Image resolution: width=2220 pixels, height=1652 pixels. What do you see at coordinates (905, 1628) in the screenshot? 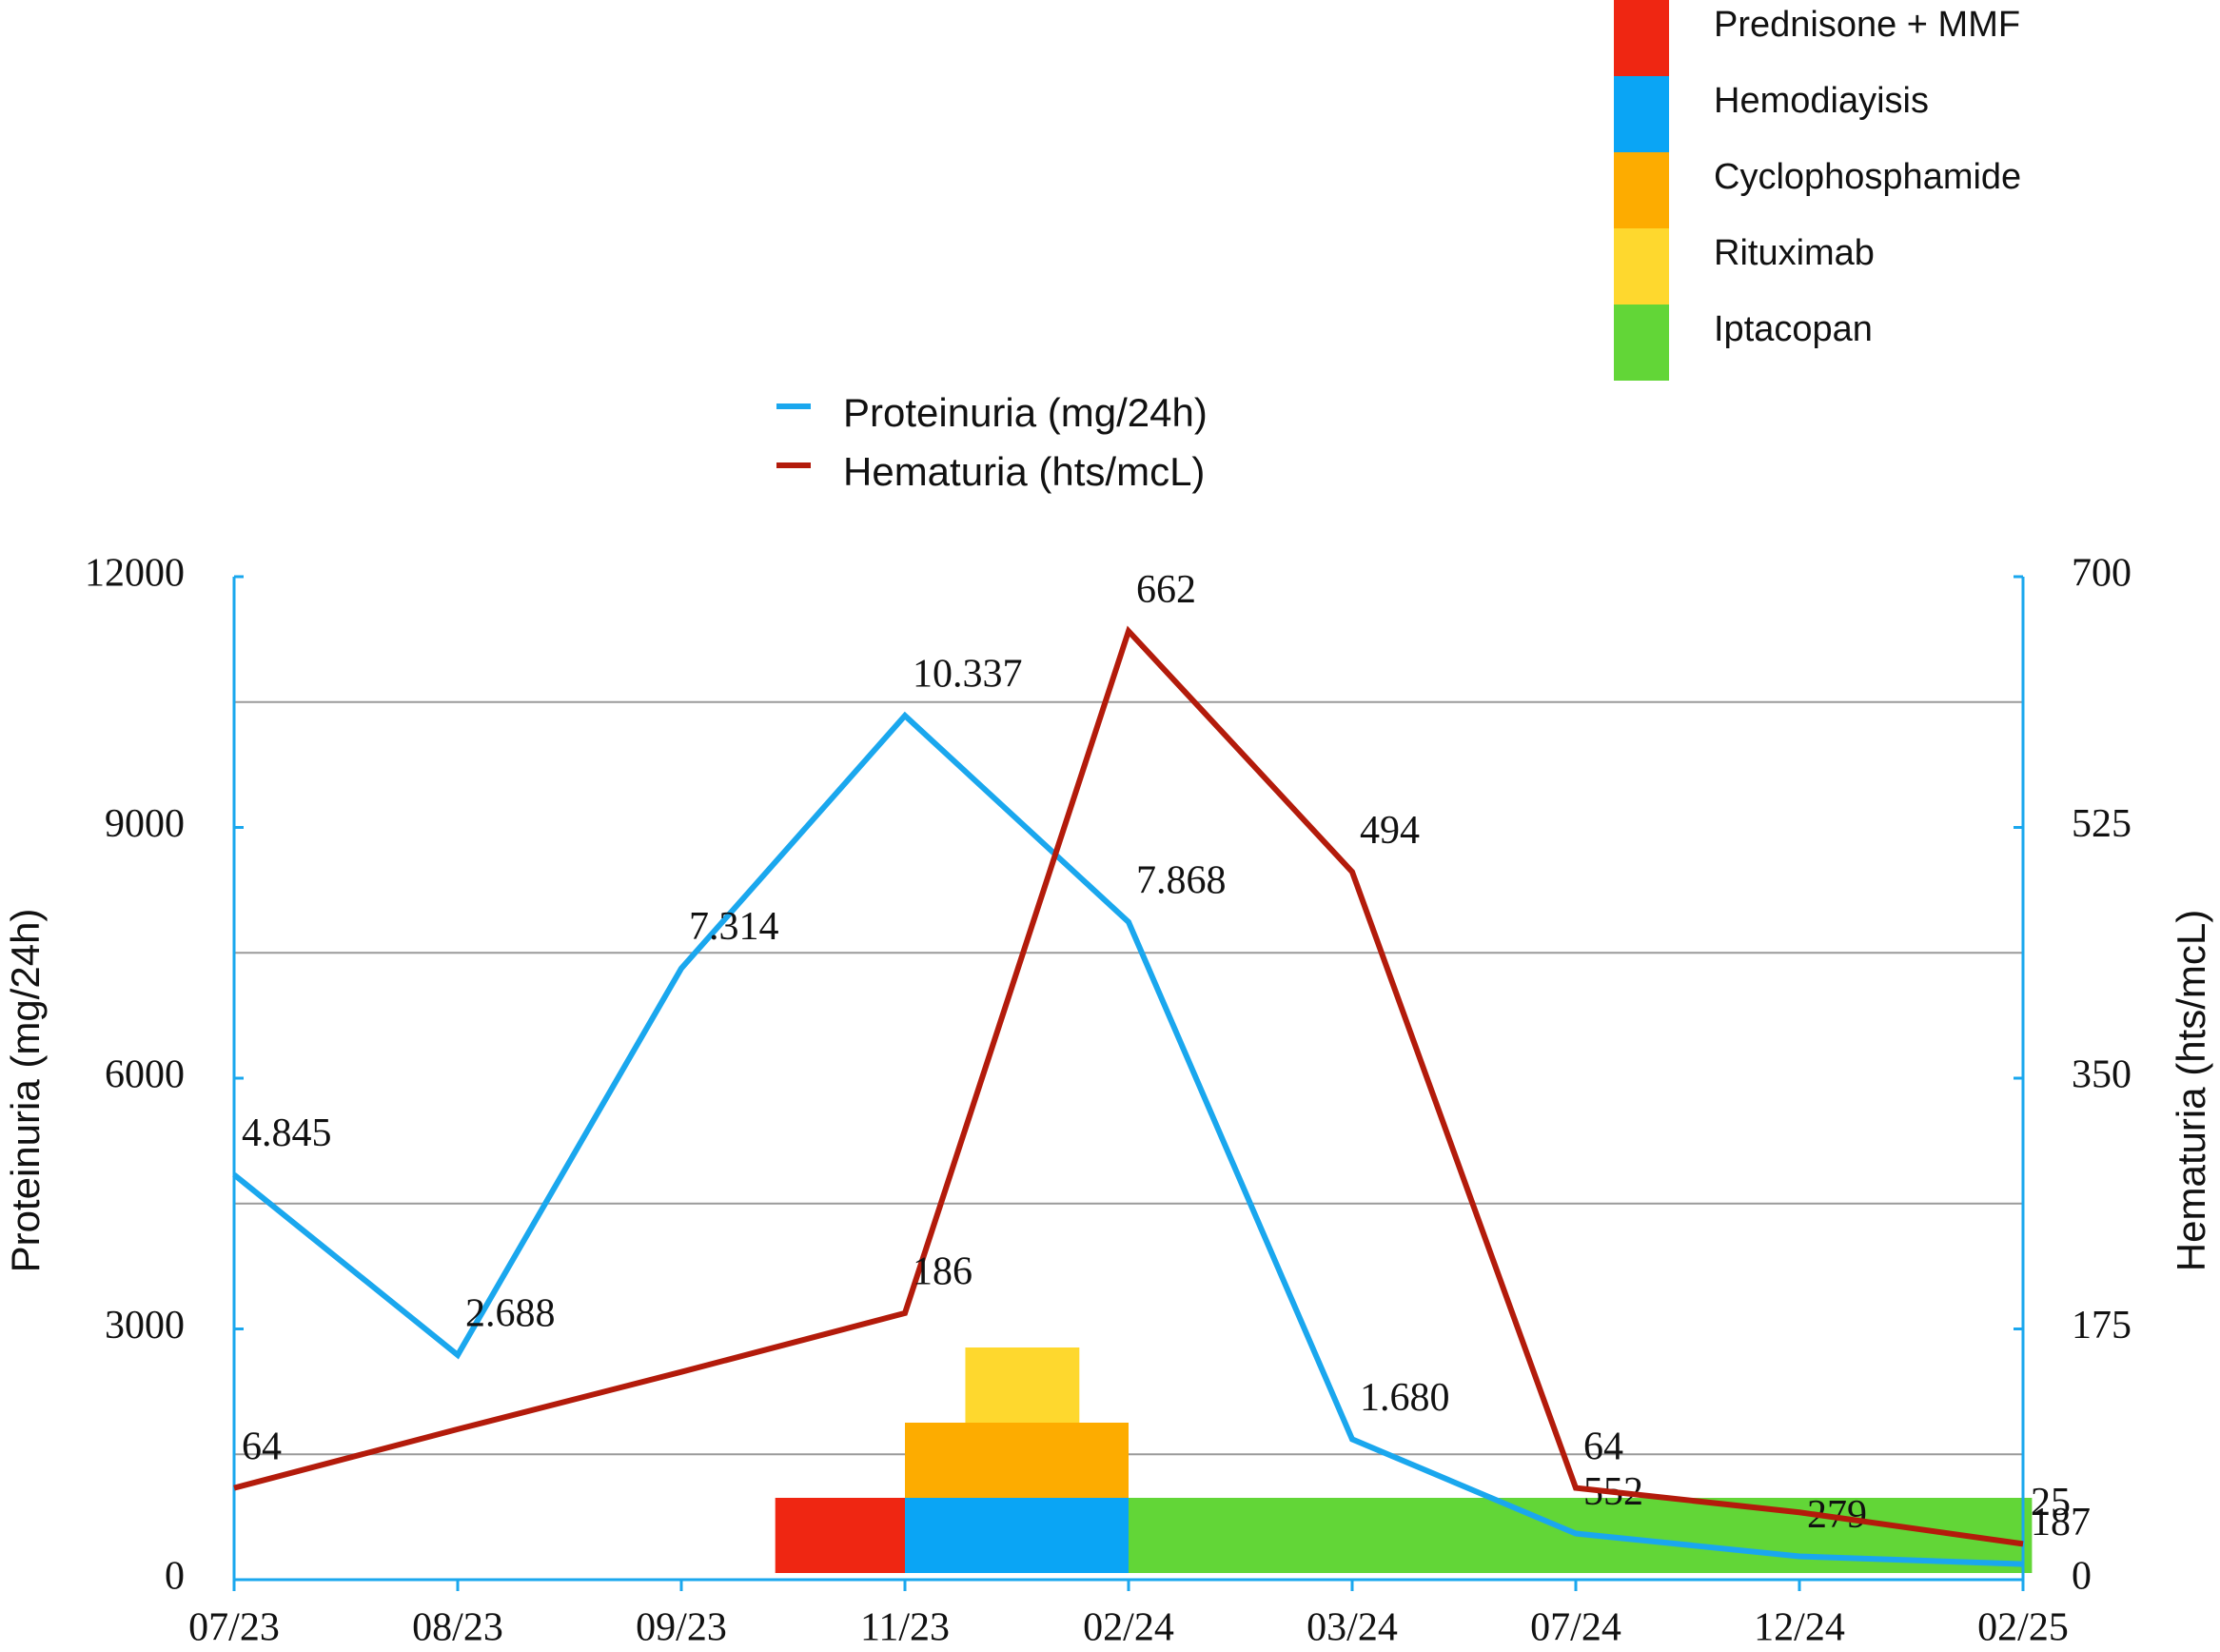
I see `x-tick-label: 11/23` at bounding box center [905, 1628].